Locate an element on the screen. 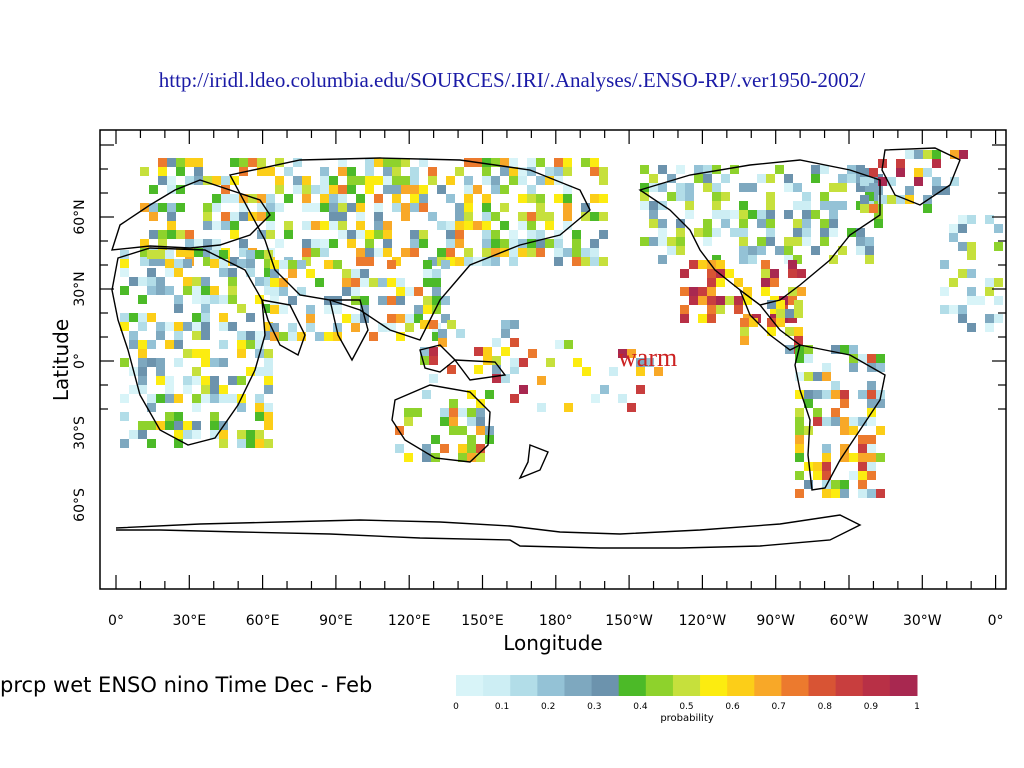 This screenshot has height=768, width=1024. colorbar-tick-label: 0.8 is located at coordinates (825, 707).